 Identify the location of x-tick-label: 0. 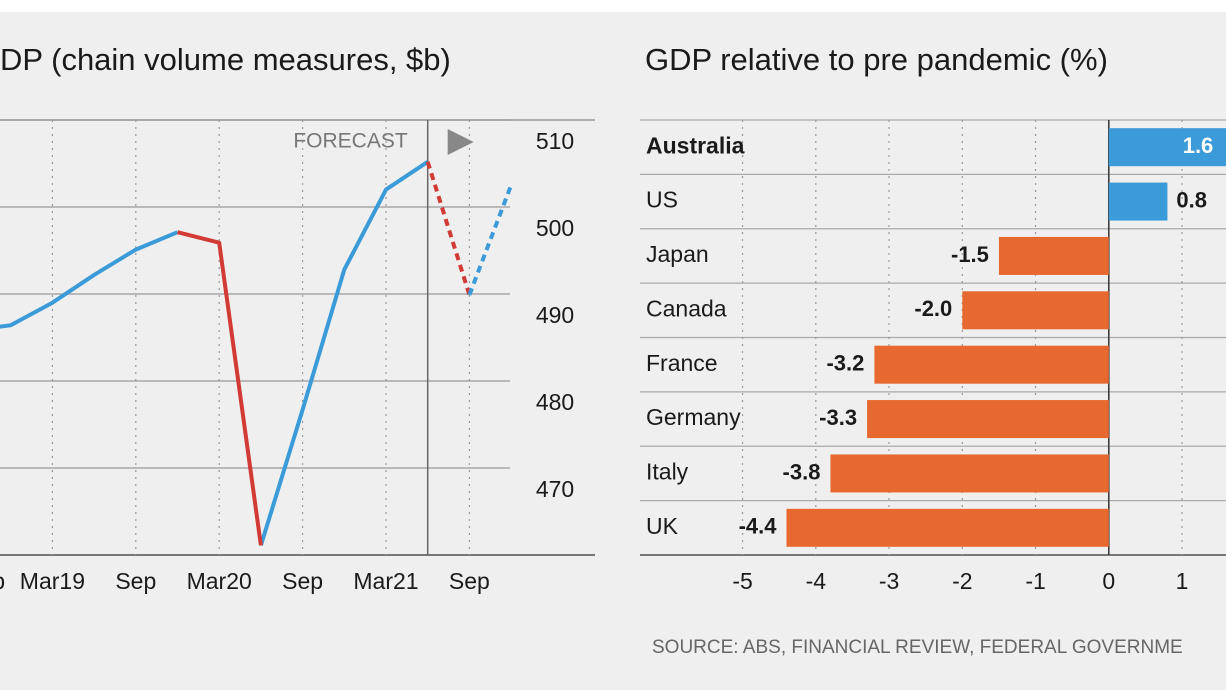
(1108, 581).